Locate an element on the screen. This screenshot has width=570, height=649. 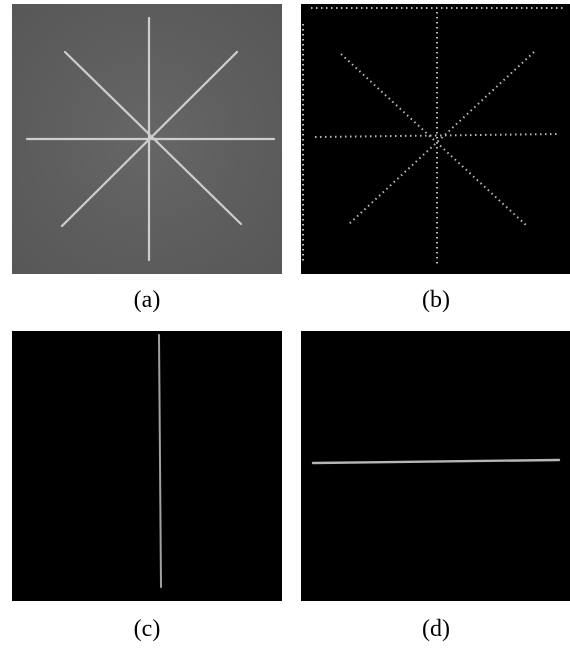
panel-d-horizontal-line is located at coordinates (436, 461).